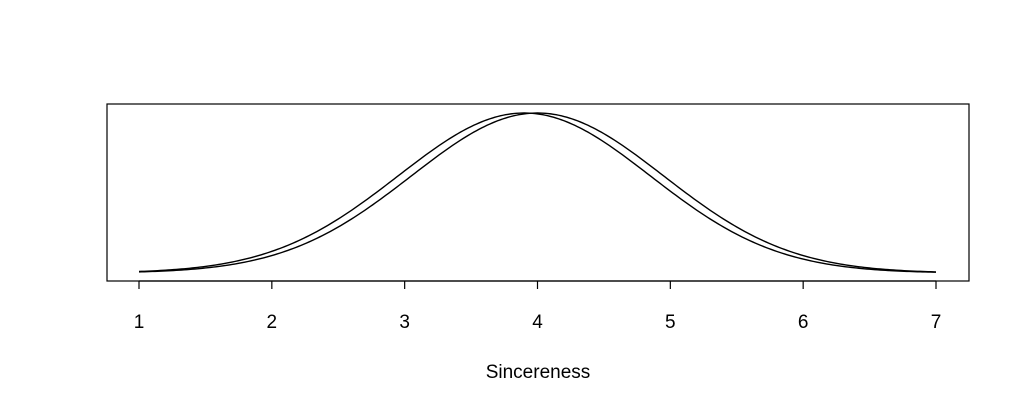 Image resolution: width=1024 pixels, height=413 pixels. What do you see at coordinates (538, 306) in the screenshot?
I see `x-axis: 1 2 3 4 5 6 7` at bounding box center [538, 306].